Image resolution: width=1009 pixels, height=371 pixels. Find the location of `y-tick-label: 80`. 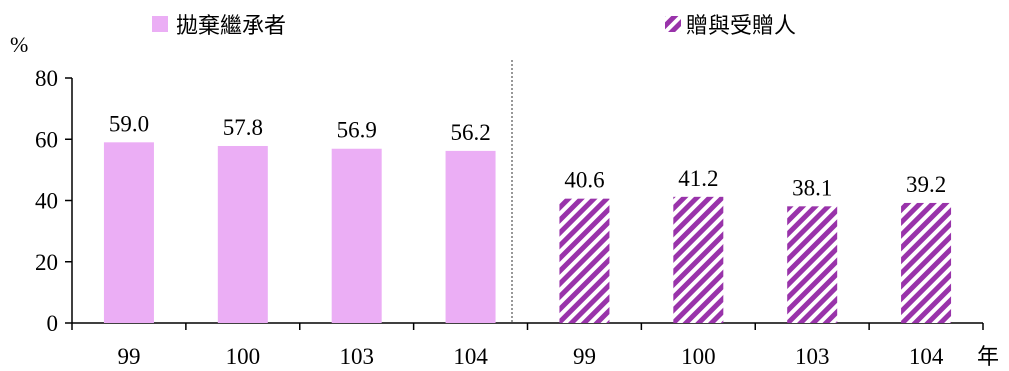

y-tick-label: 80 is located at coordinates (46, 78).